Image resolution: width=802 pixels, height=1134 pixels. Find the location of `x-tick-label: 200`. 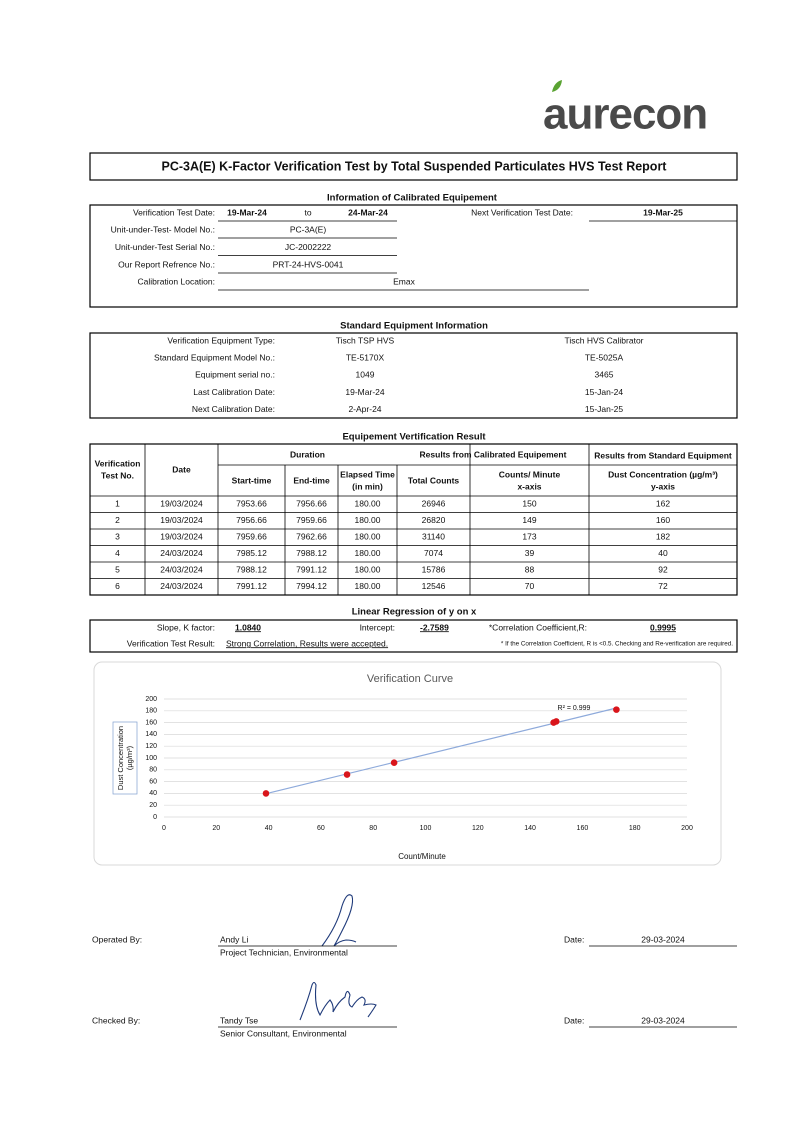

x-tick-label: 200 is located at coordinates (687, 828).